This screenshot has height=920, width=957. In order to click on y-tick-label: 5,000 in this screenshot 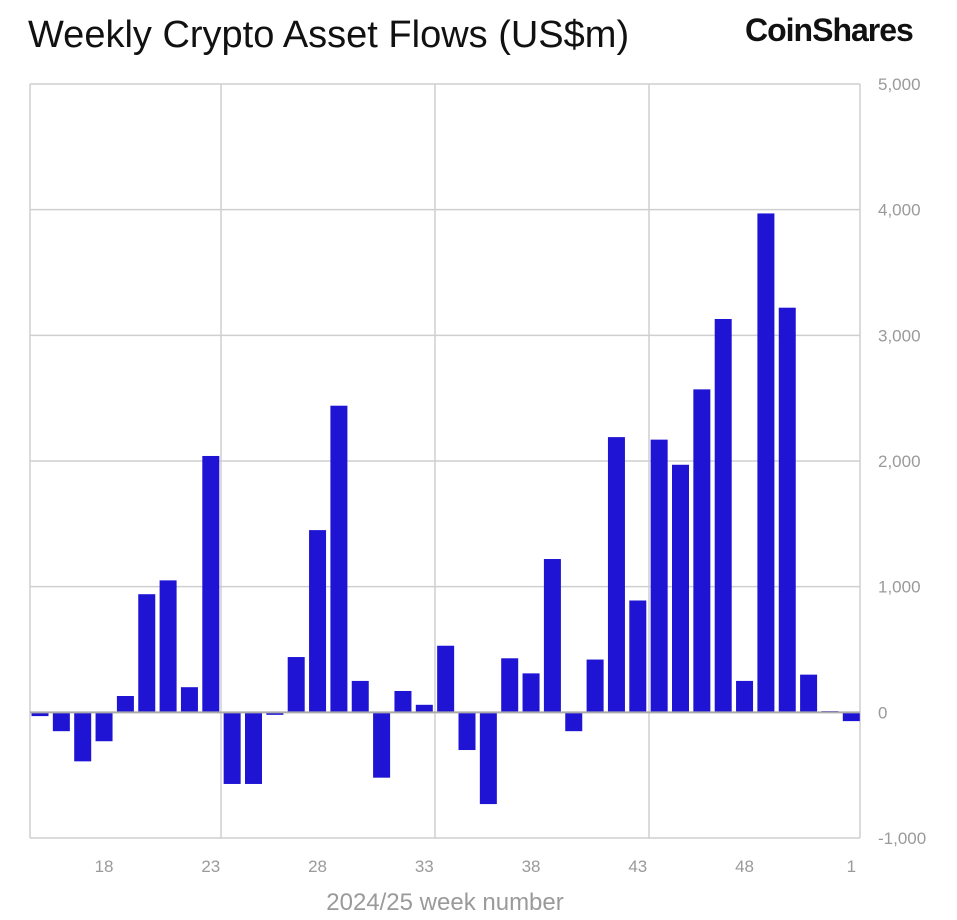, I will do `click(899, 84)`.